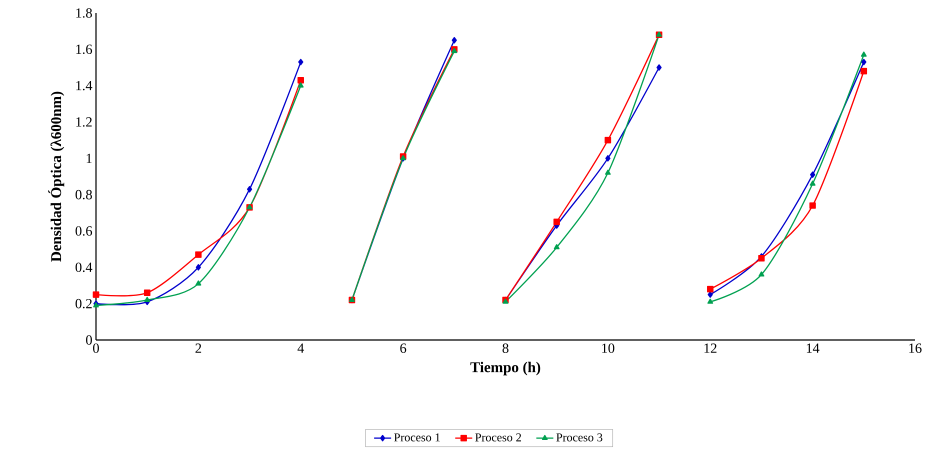 Image resolution: width=929 pixels, height=454 pixels. Describe the element at coordinates (89, 158) in the screenshot. I see `y-tick-label: 1` at that location.